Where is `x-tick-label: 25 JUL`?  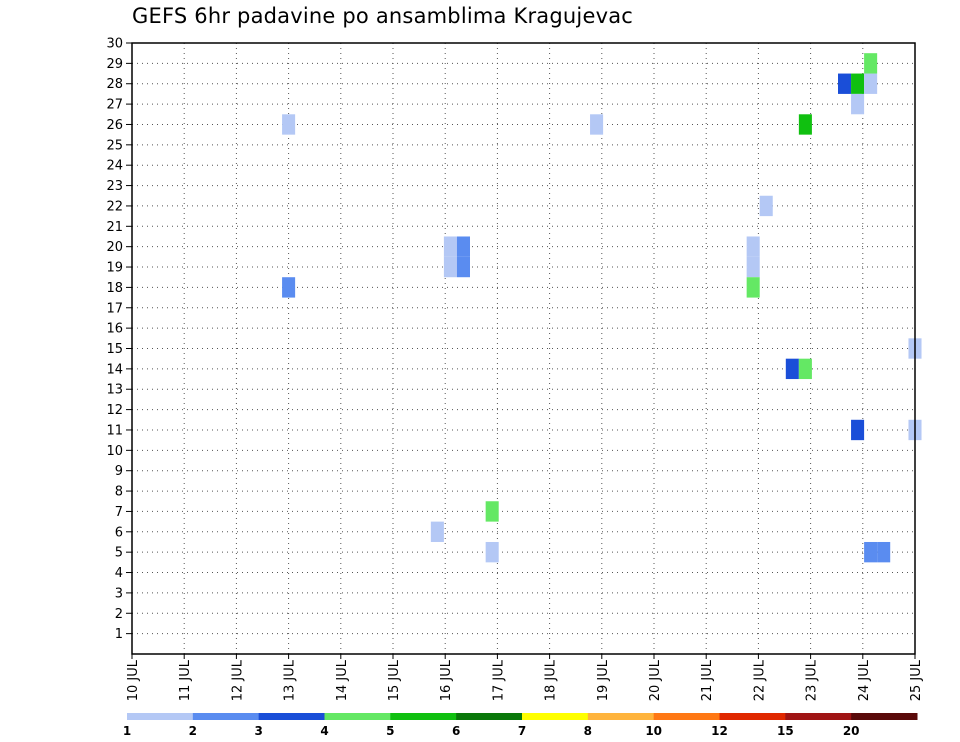
x-tick-label: 25 JUL is located at coordinates (916, 680).